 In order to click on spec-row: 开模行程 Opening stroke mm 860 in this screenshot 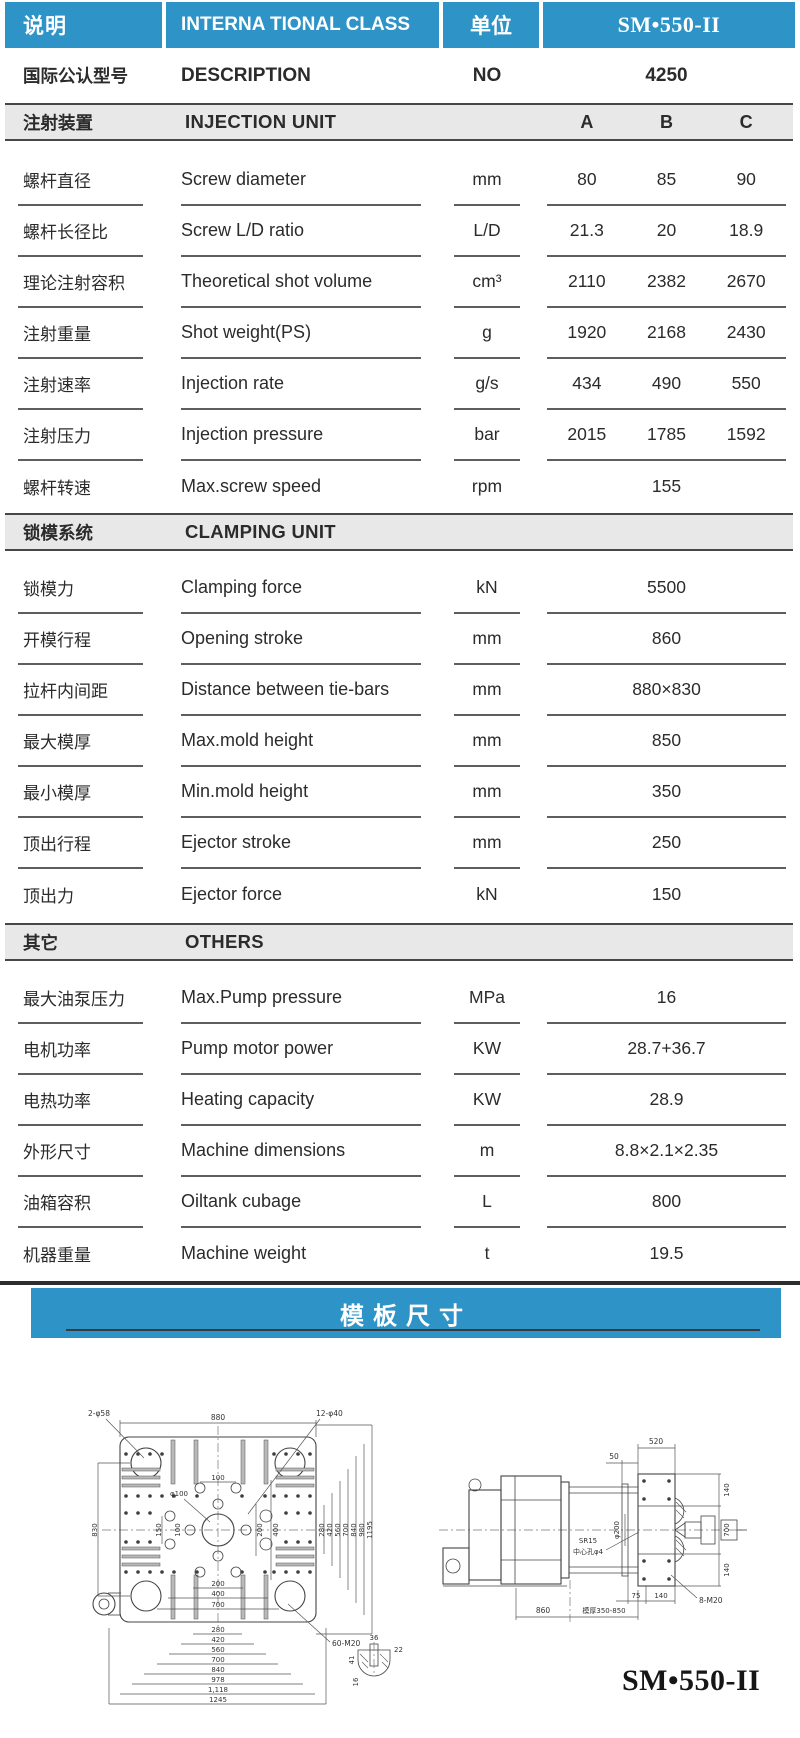, I will do `click(400, 639)`.